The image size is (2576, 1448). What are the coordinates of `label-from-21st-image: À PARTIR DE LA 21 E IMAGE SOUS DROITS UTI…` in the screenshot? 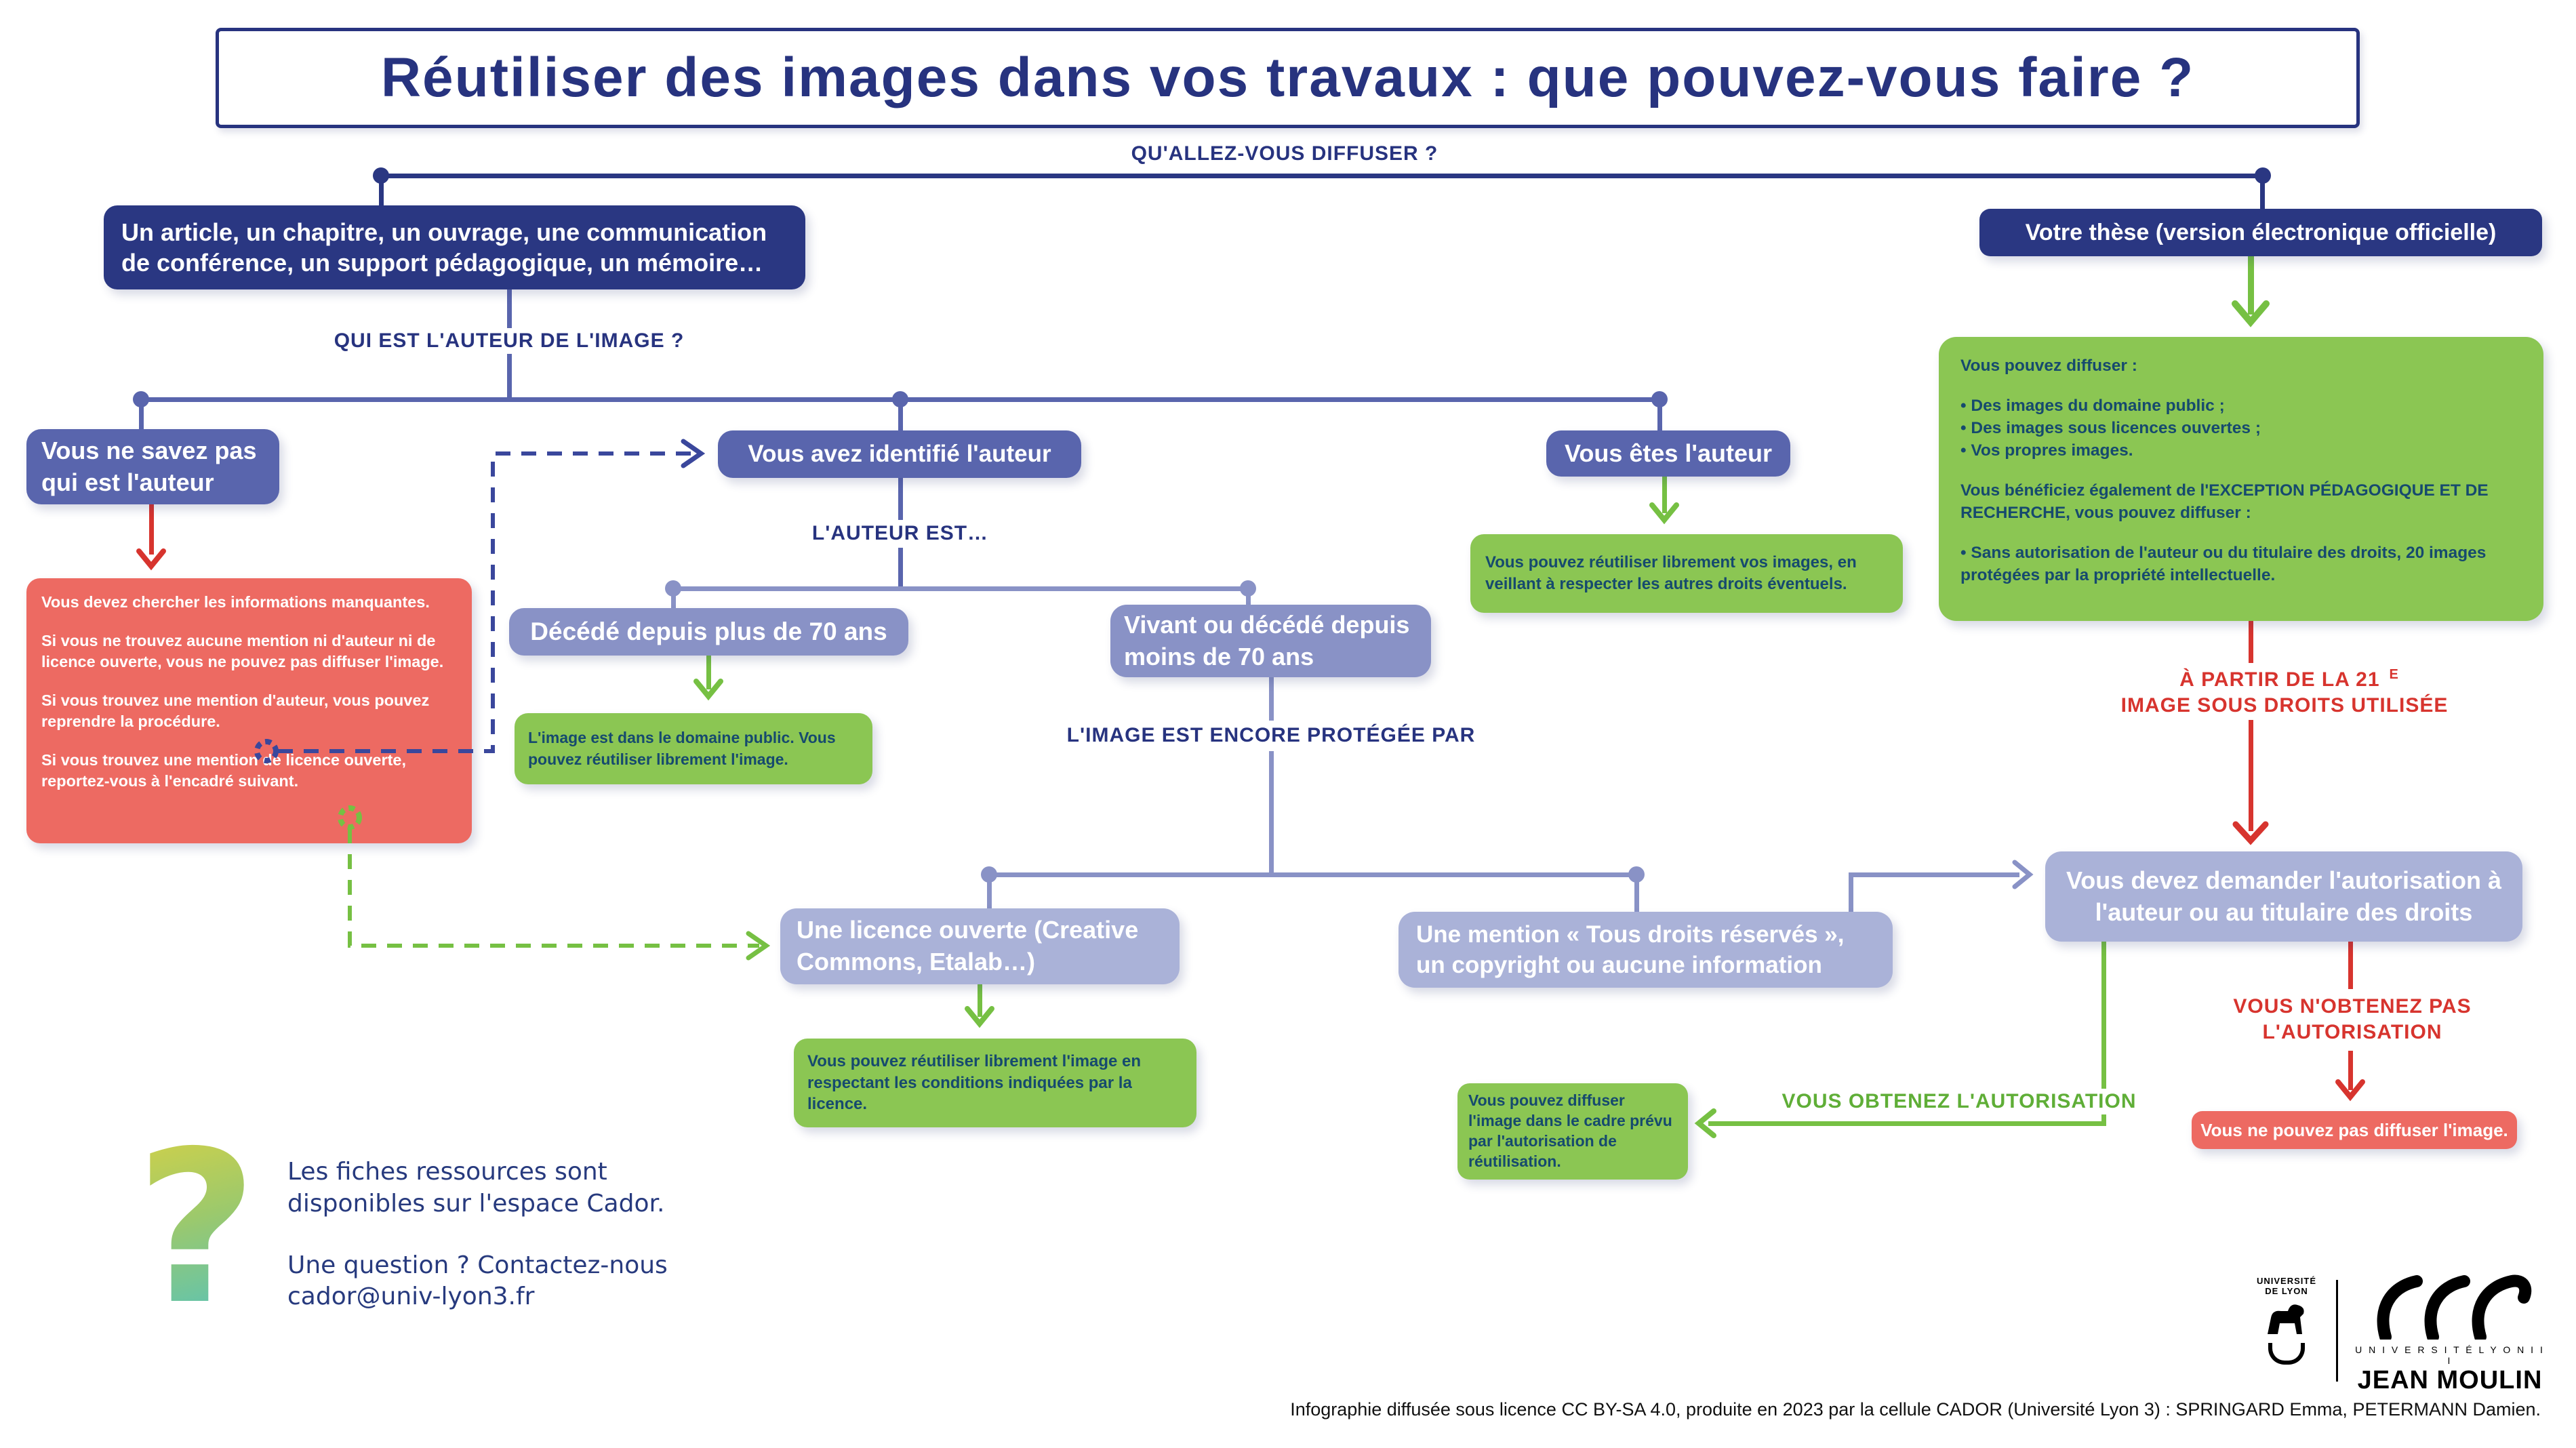 It's located at (2284, 693).